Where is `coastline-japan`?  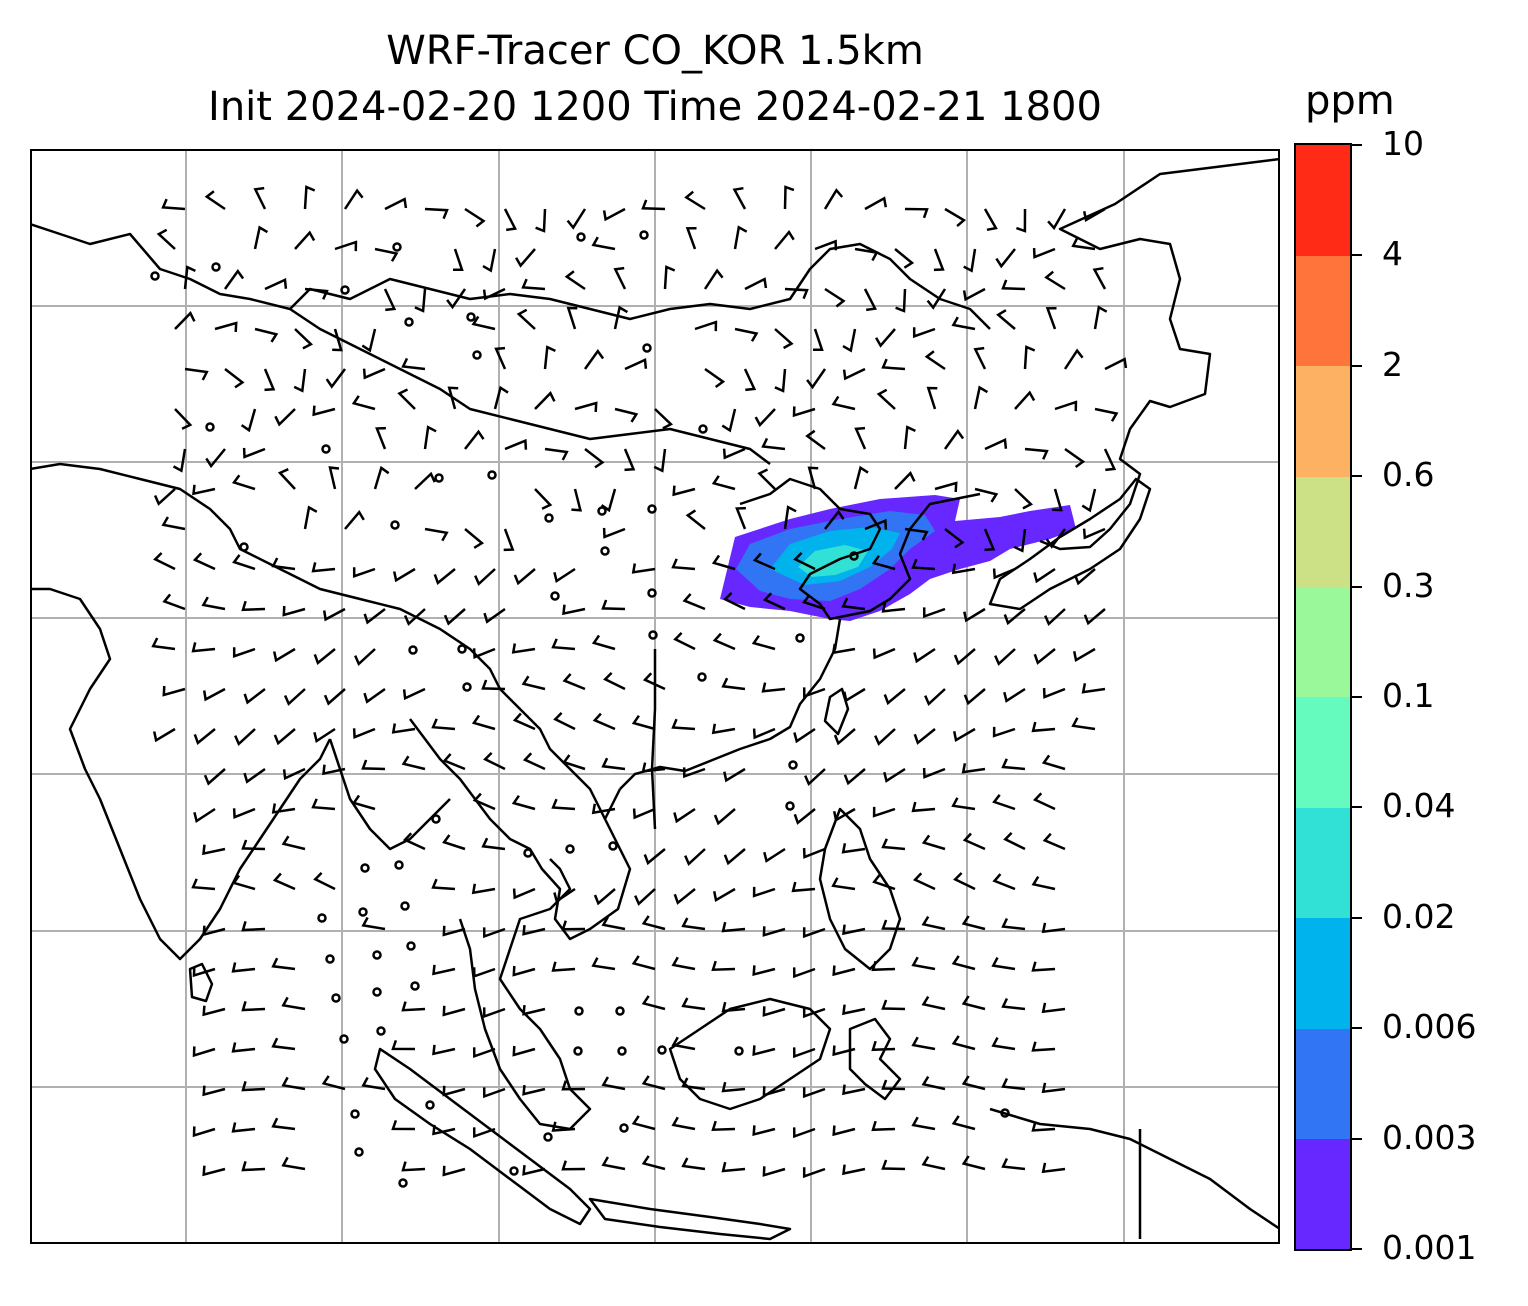 coastline-japan is located at coordinates (1070, 544).